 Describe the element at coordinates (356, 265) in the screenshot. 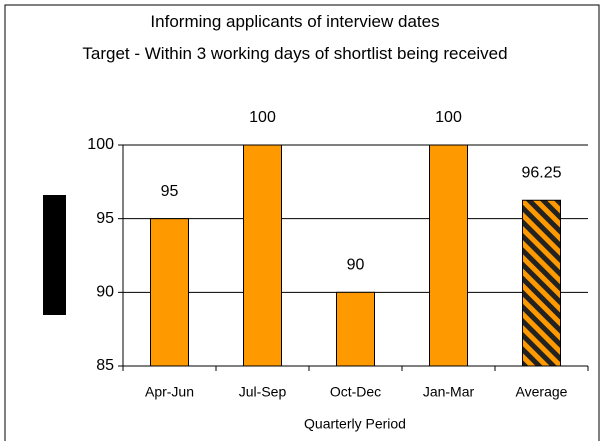

I see `data-label: 90` at that location.